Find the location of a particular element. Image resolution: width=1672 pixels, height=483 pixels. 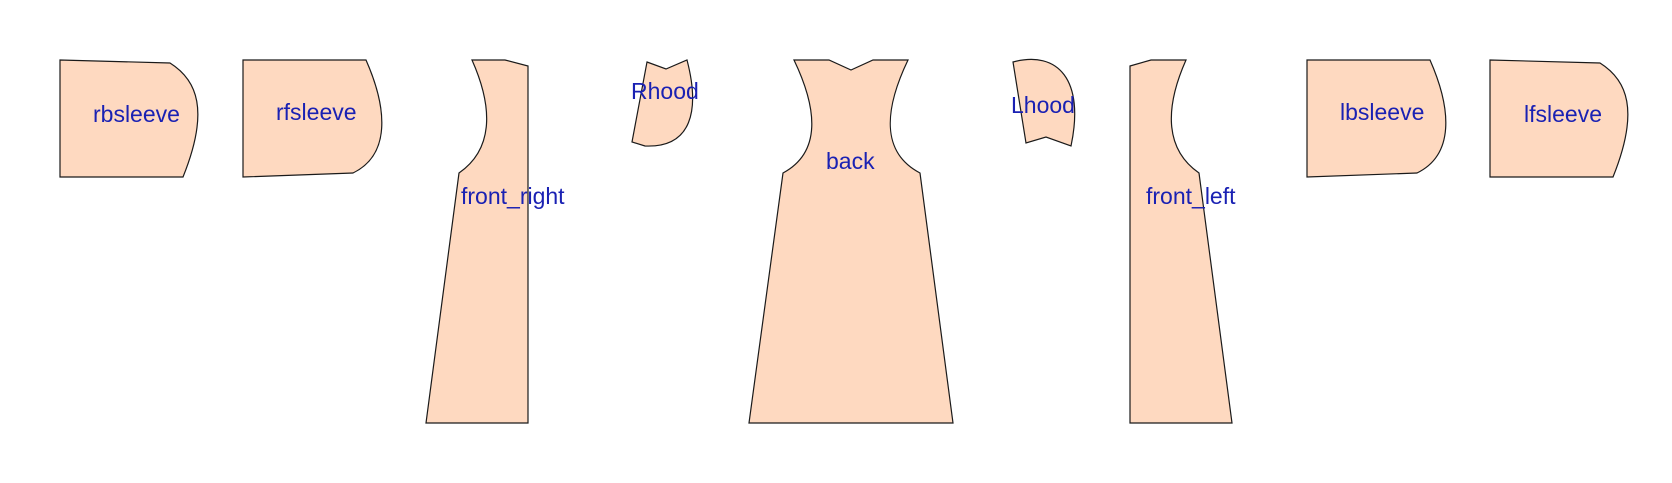

back-shape is located at coordinates (851, 241).